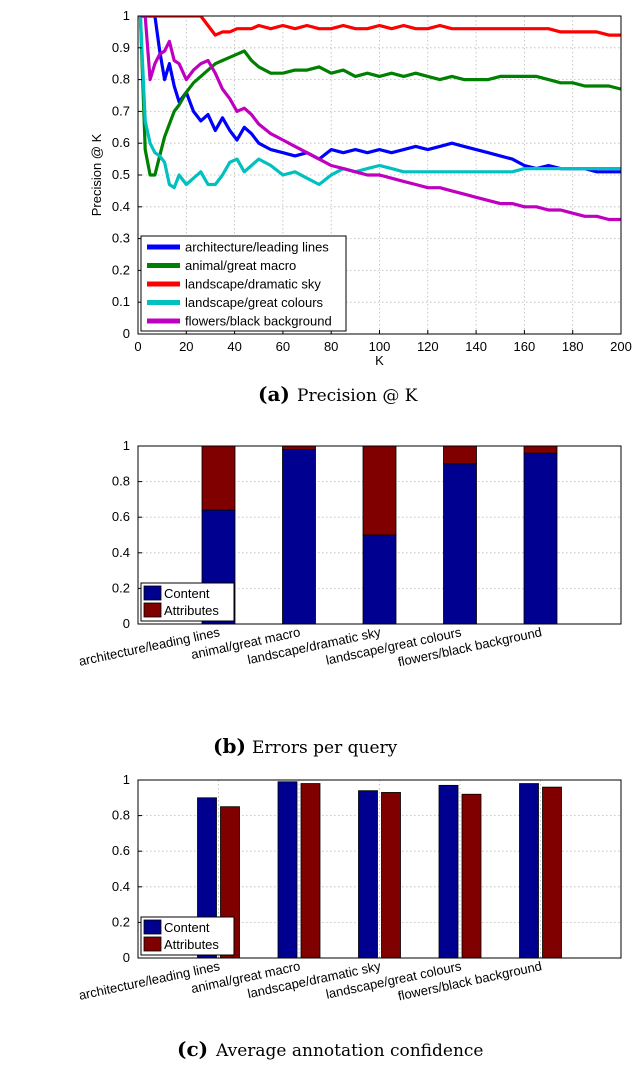 The image size is (635, 1069). Describe the element at coordinates (380, 346) in the screenshot. I see `x-tick-label: 100` at that location.